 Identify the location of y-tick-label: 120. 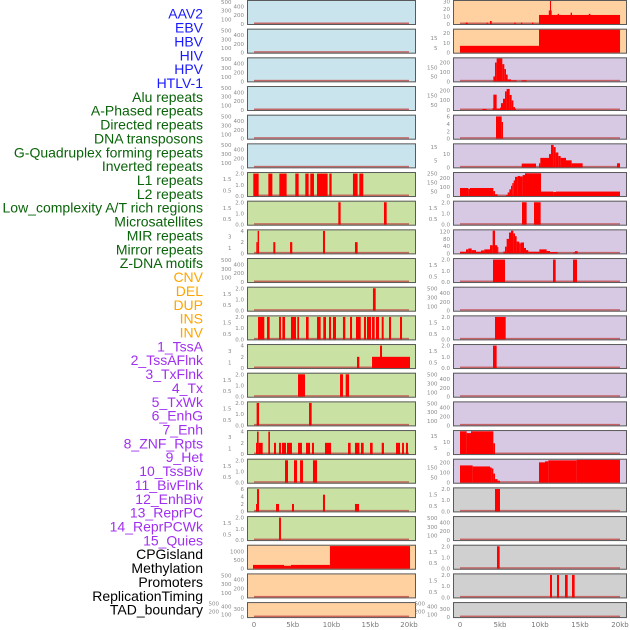
(445, 233).